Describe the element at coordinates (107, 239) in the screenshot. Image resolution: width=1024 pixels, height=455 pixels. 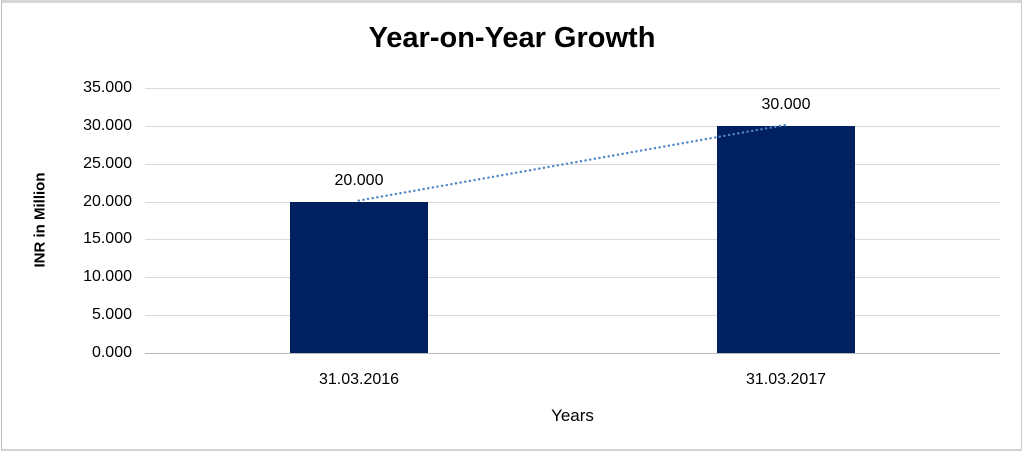
I see `y-axis-tick-label: 15.000` at that location.